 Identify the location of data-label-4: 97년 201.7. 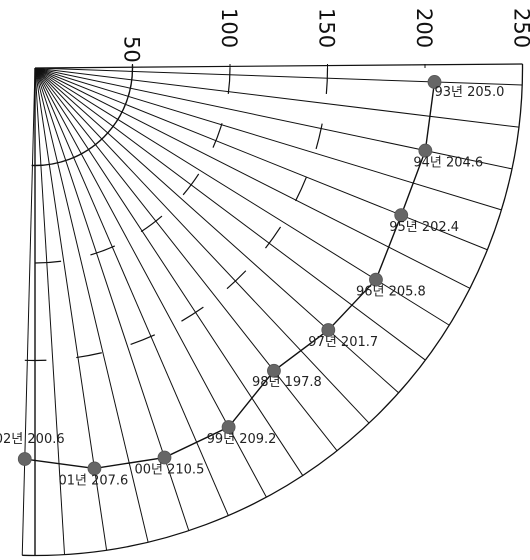
(343, 342).